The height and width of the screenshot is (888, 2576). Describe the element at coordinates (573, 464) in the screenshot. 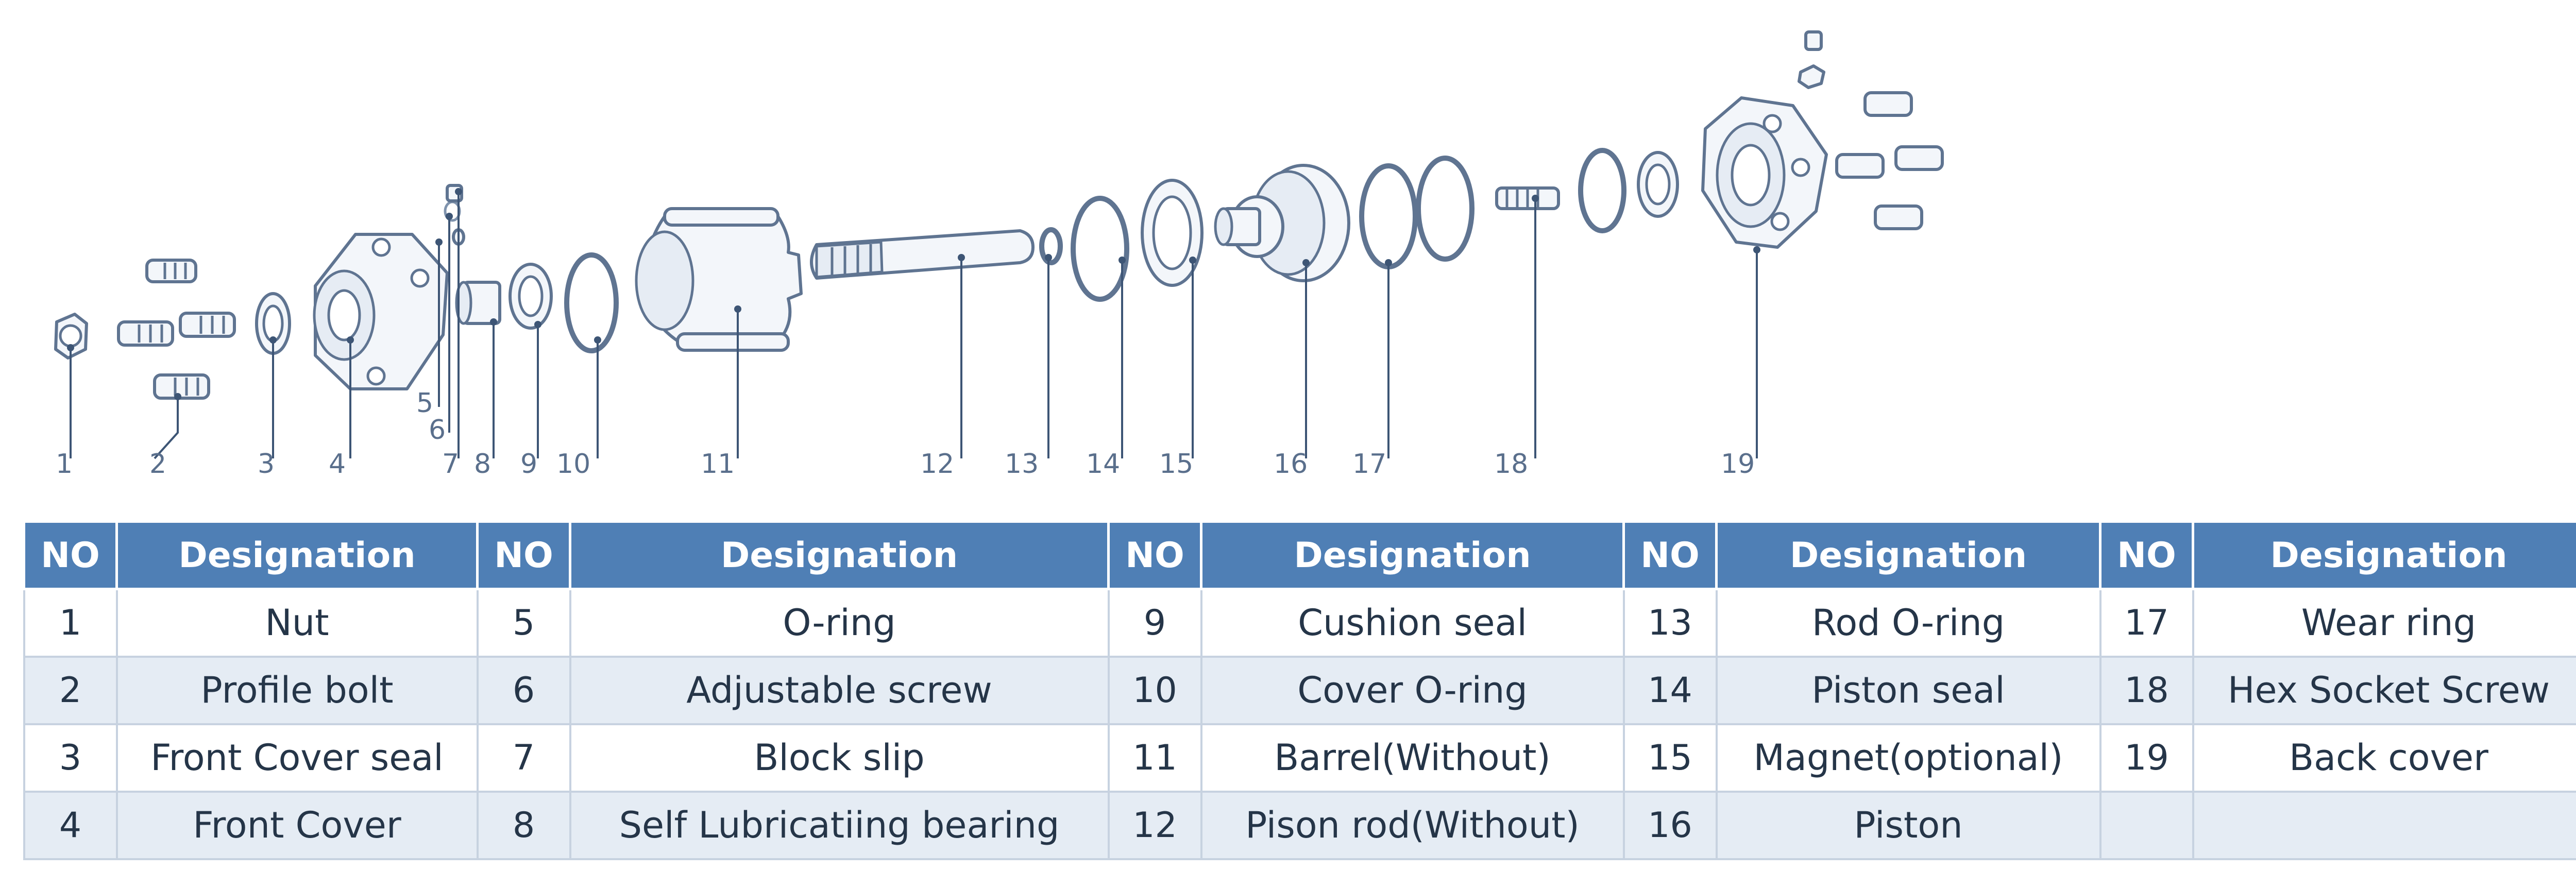

I see `callout-10: 10` at that location.